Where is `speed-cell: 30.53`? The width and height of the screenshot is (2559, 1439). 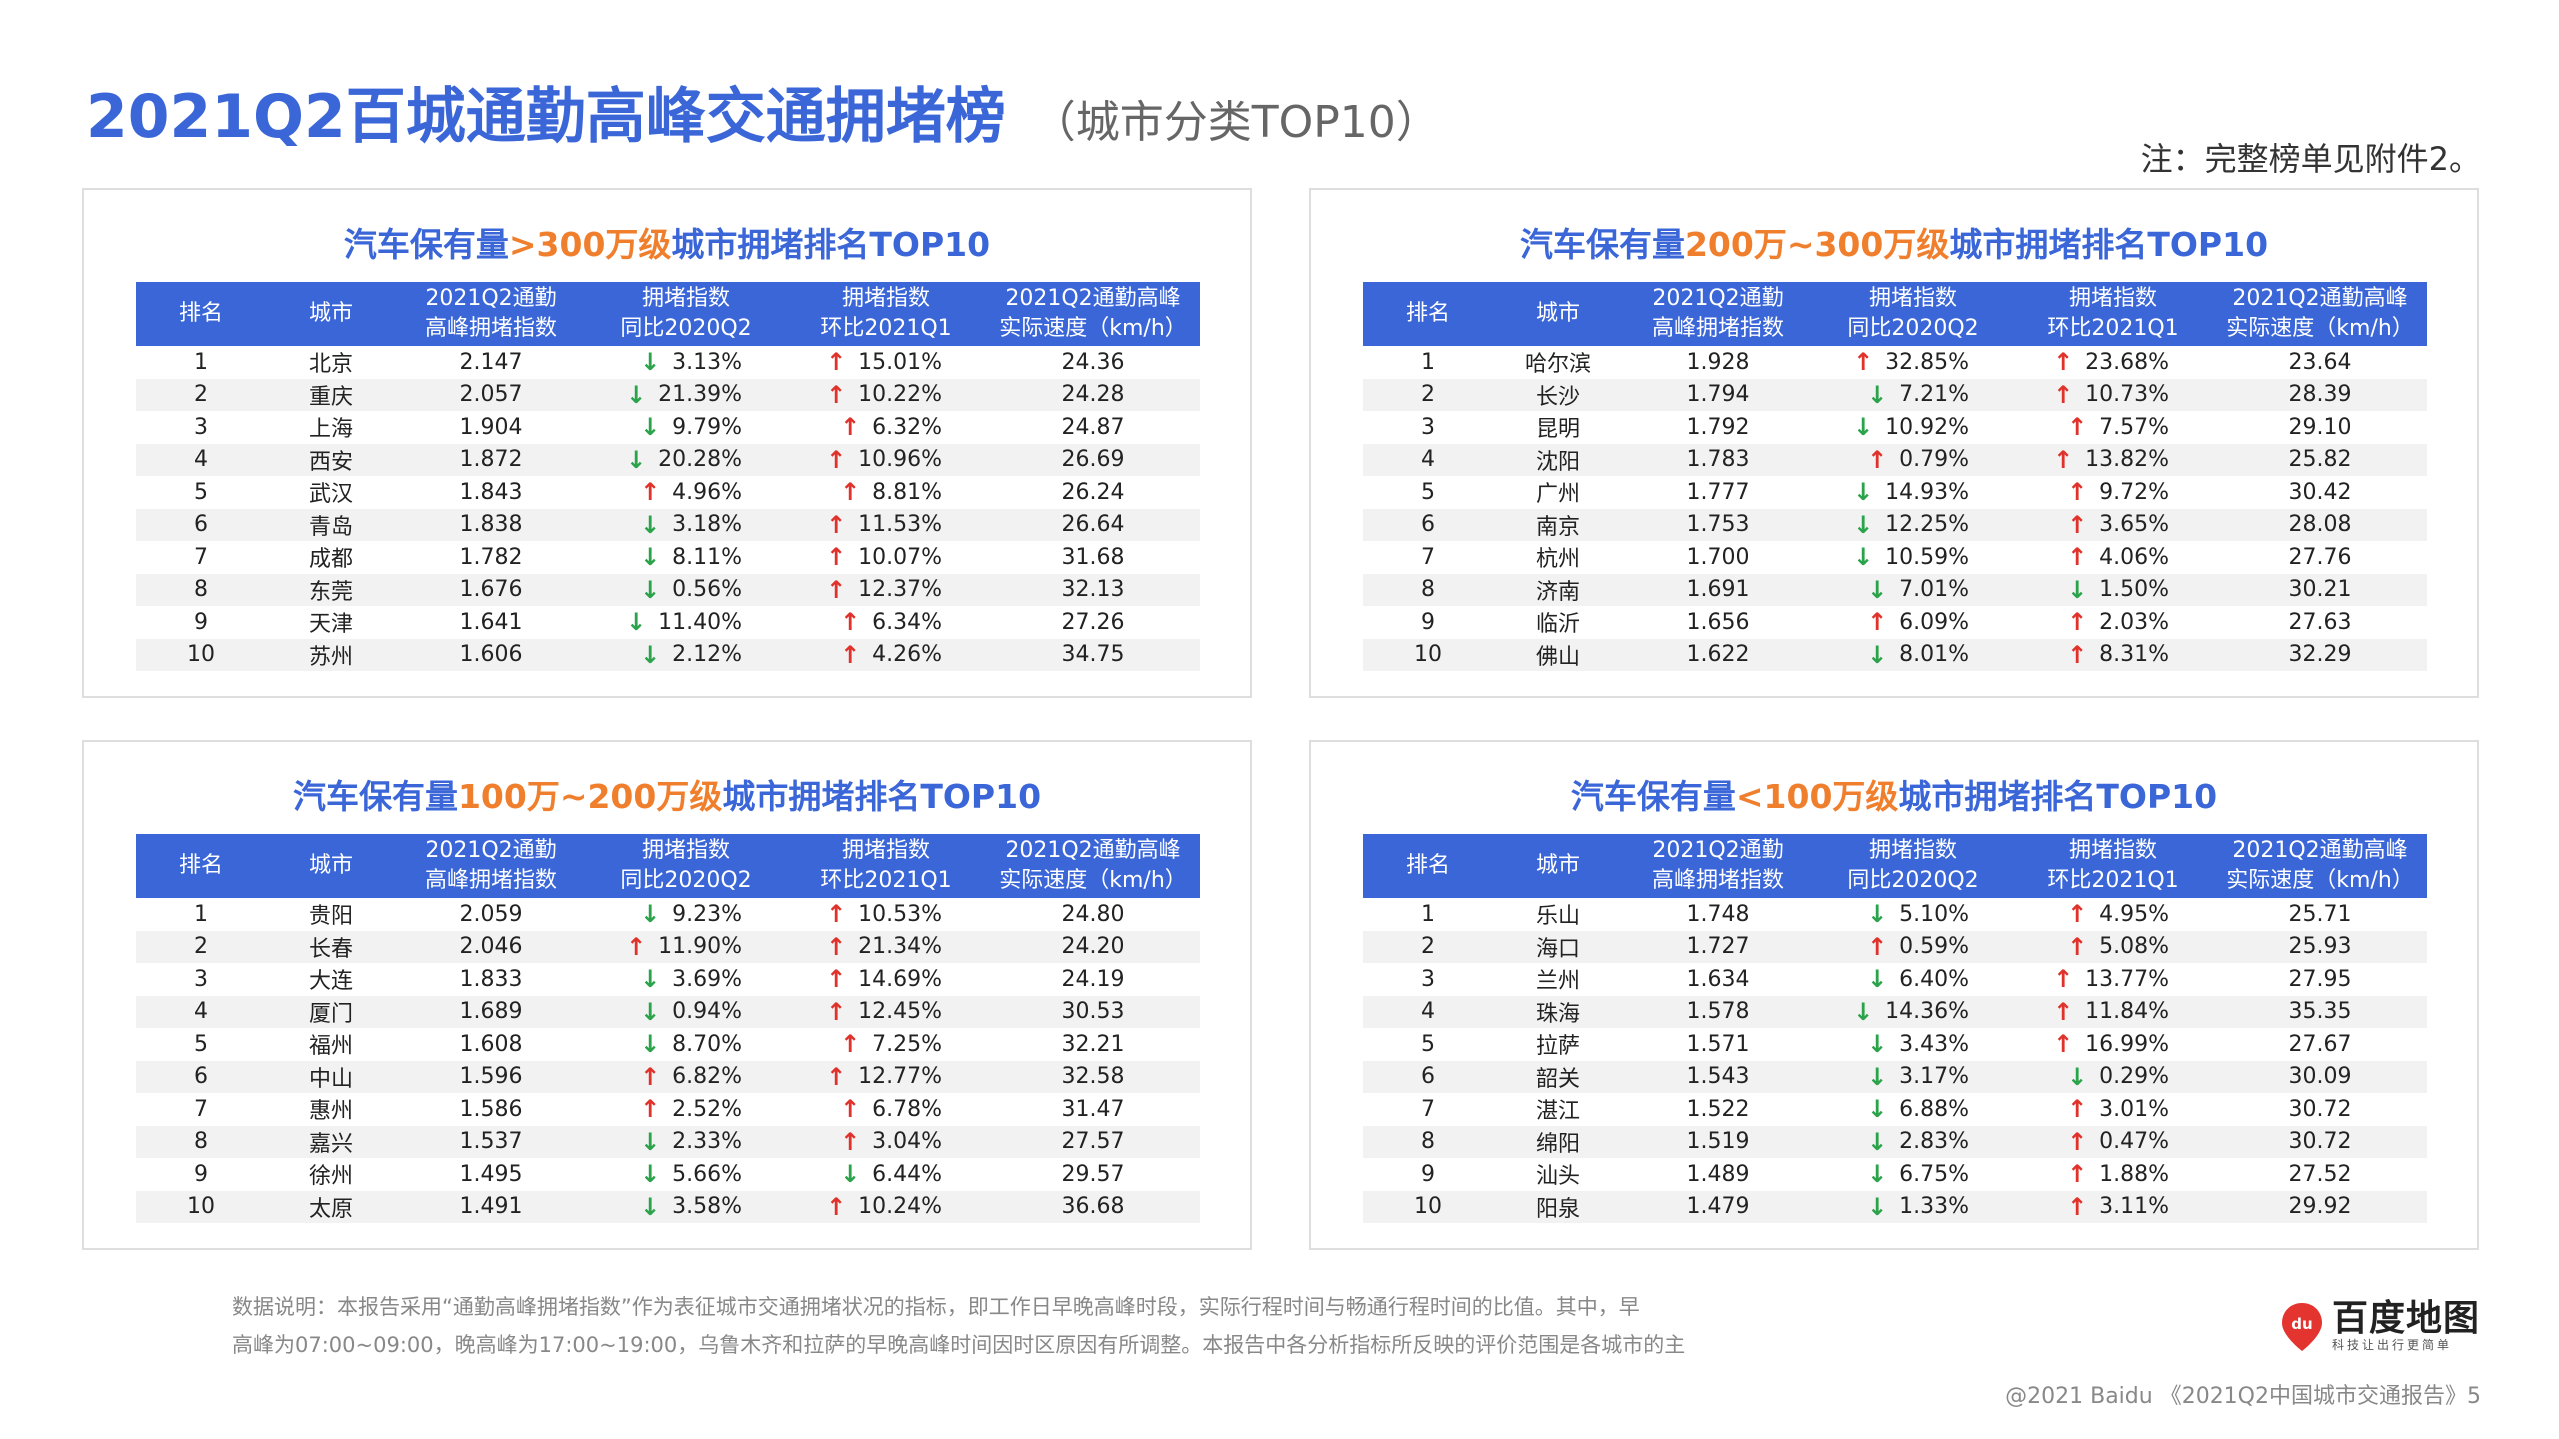
speed-cell: 30.53 is located at coordinates (1093, 1011).